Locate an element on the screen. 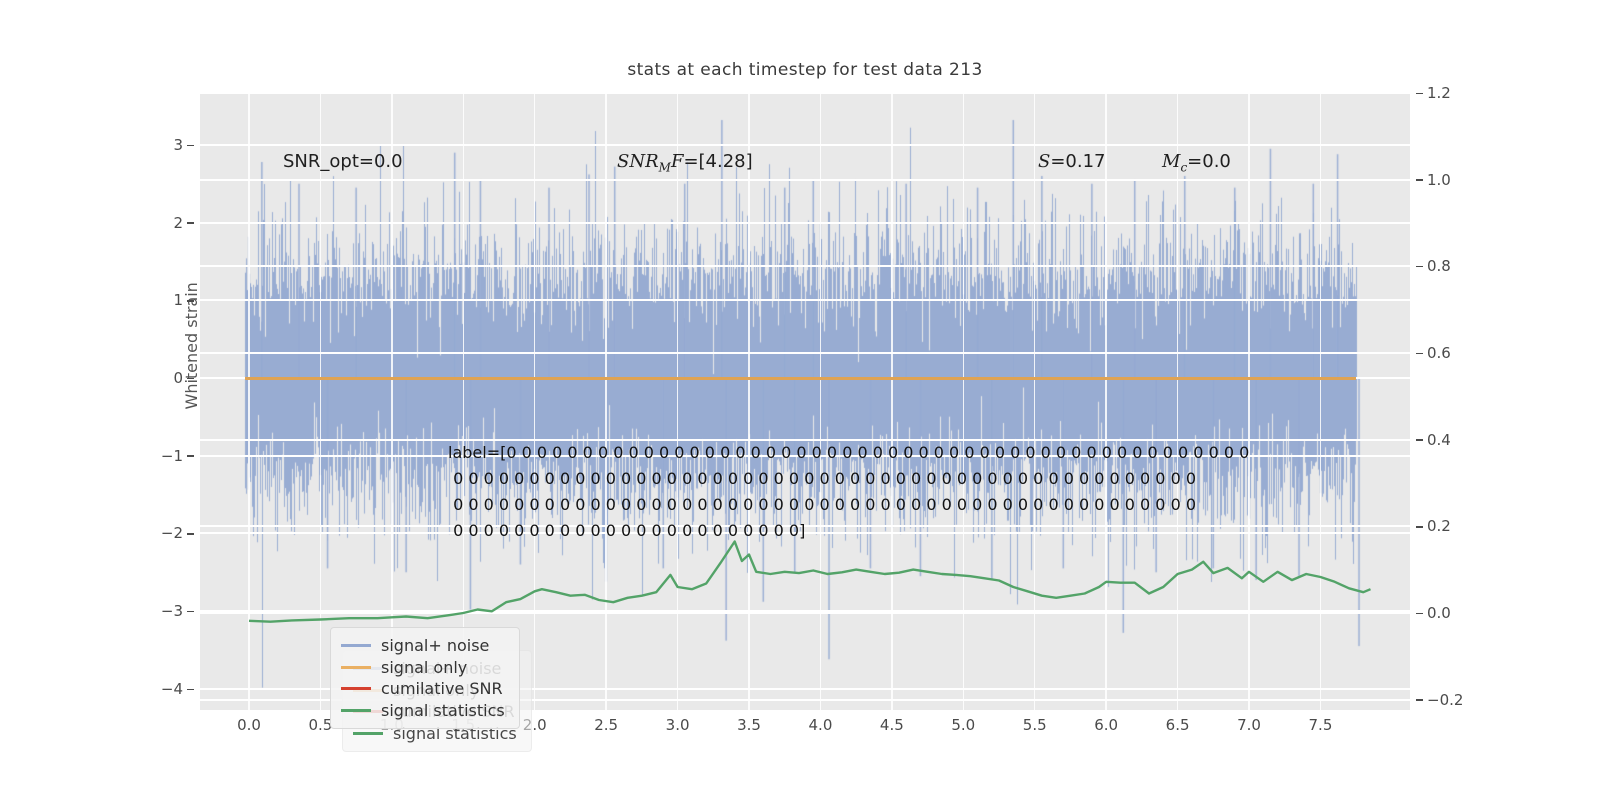 This screenshot has height=800, width=1600. y-right-tick-label: 0.4 is located at coordinates (1431, 440).